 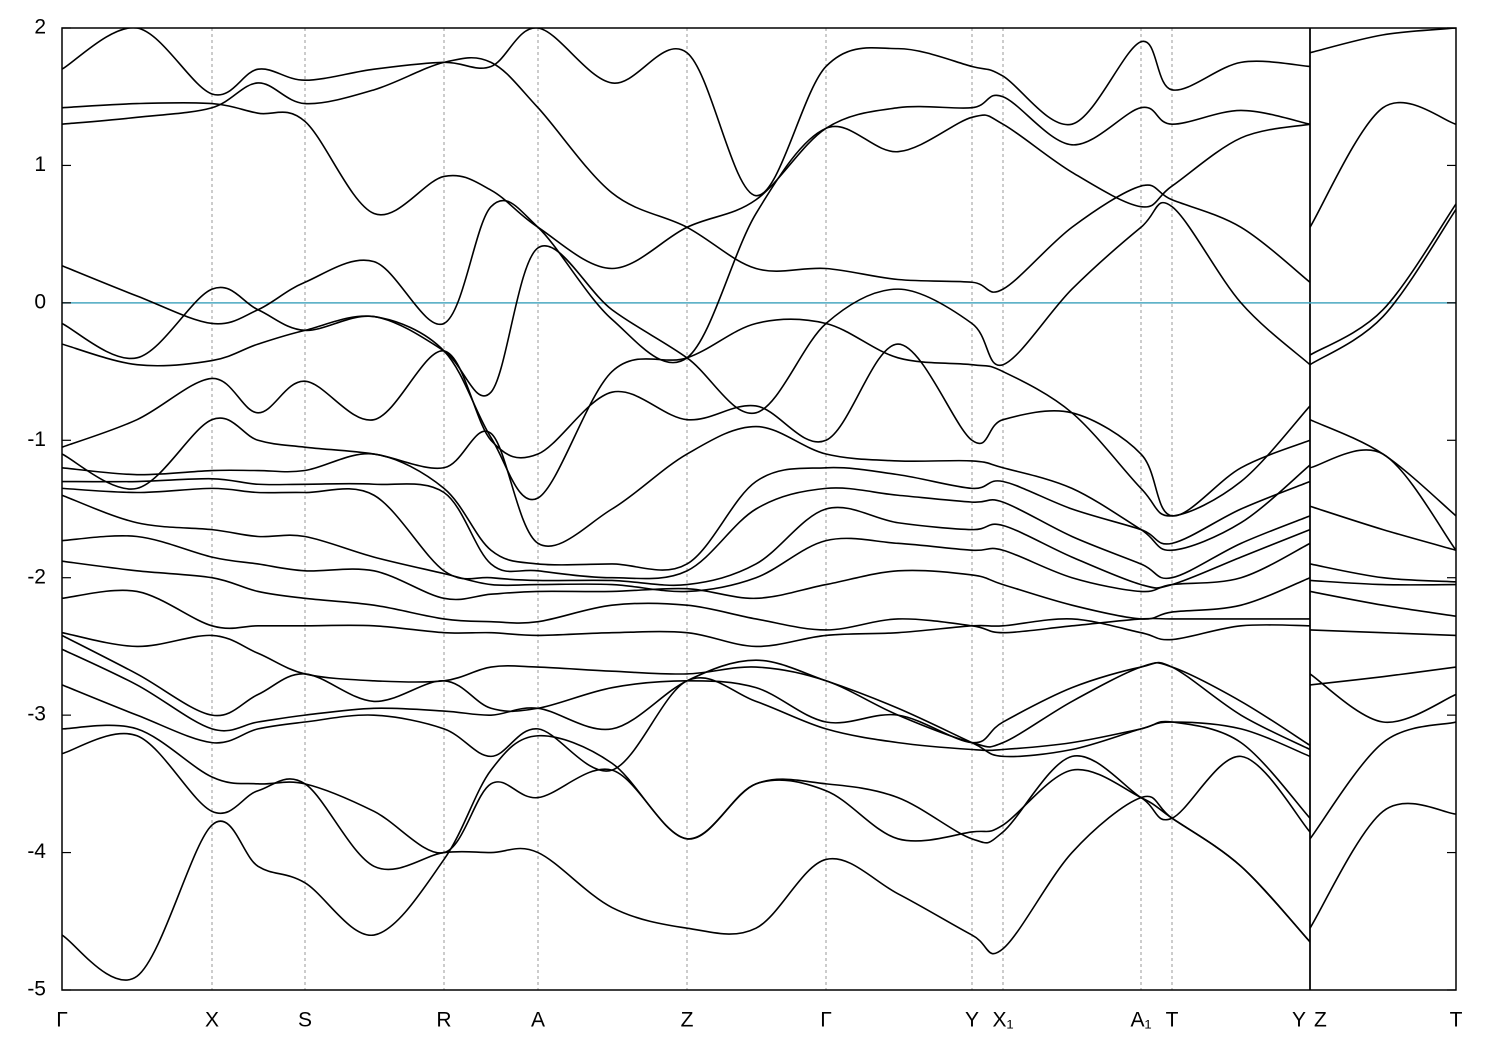 I want to click on y-tick-label: -4, so click(x=36, y=851).